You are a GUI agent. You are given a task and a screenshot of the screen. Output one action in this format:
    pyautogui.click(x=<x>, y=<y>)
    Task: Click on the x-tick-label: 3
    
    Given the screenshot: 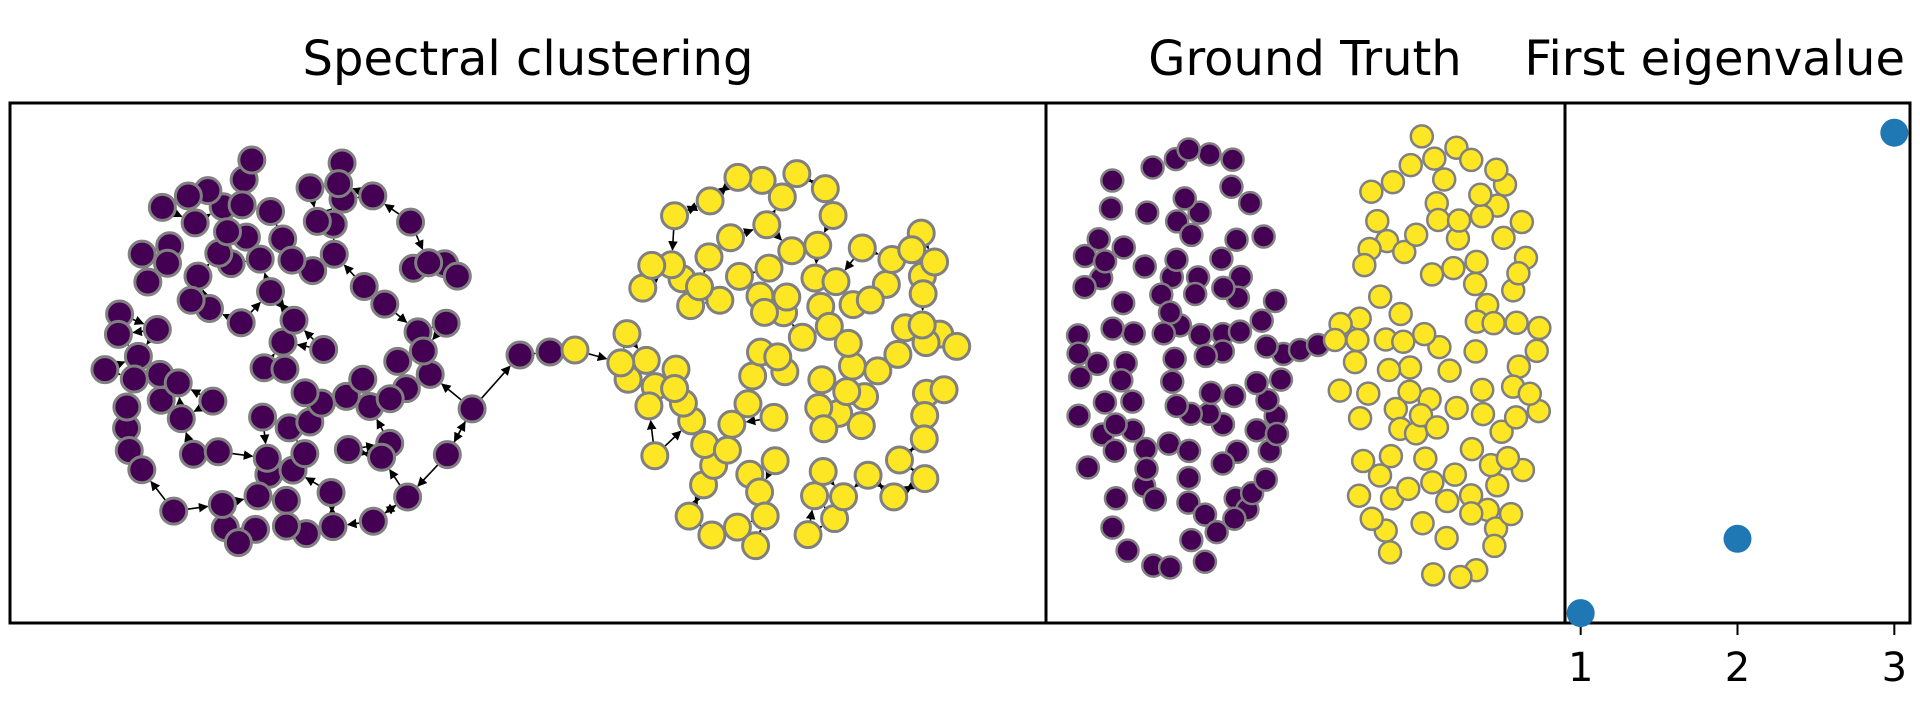 What is the action you would take?
    pyautogui.click(x=1894, y=668)
    